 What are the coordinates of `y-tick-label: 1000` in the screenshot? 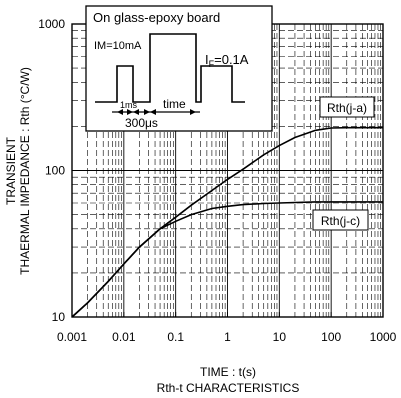 It's located at (51, 24).